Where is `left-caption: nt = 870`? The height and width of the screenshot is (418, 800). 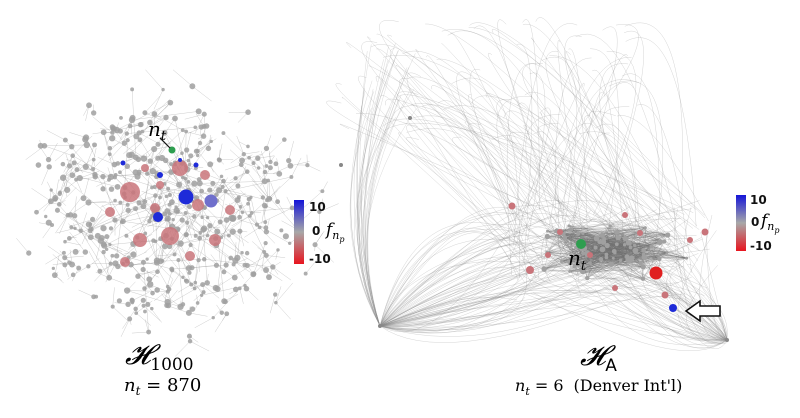 left-caption: nt = 870 is located at coordinates (162, 386).